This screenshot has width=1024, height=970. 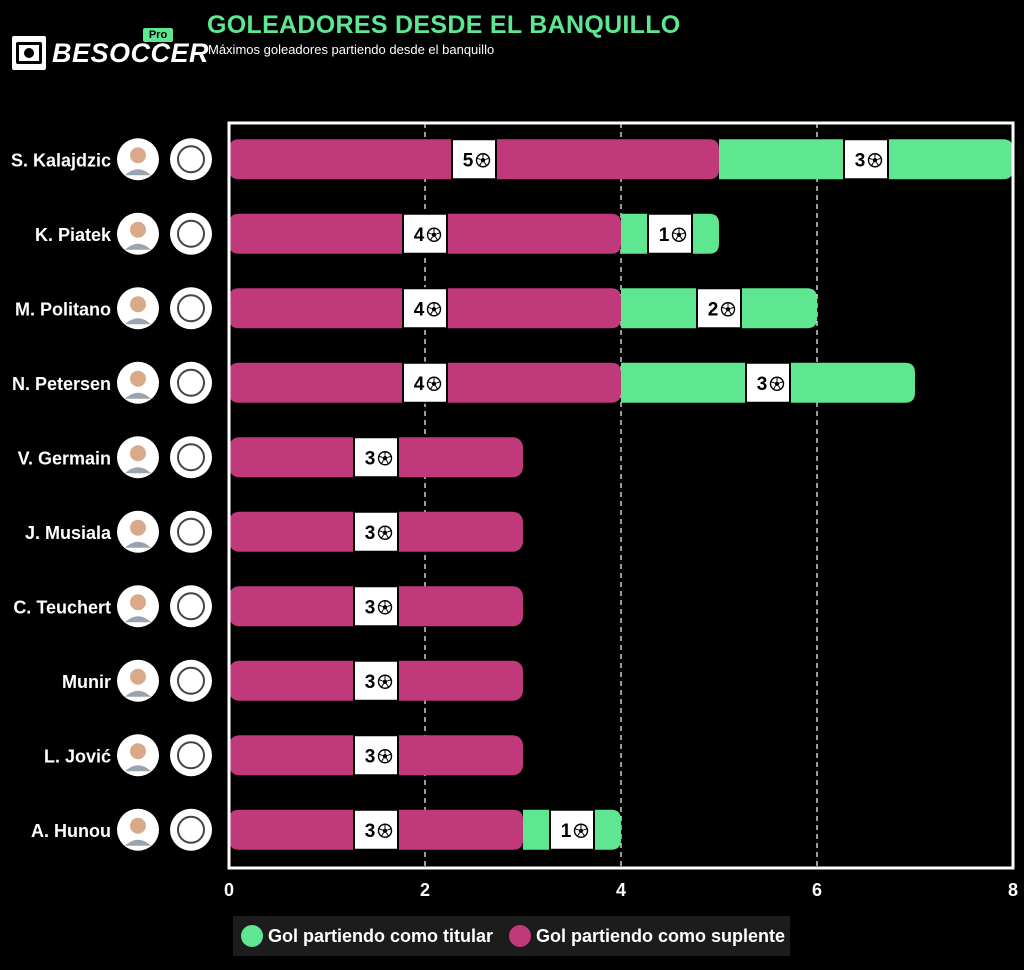 What do you see at coordinates (283, 755) in the screenshot?
I see `bar-row: L. Jović 3` at bounding box center [283, 755].